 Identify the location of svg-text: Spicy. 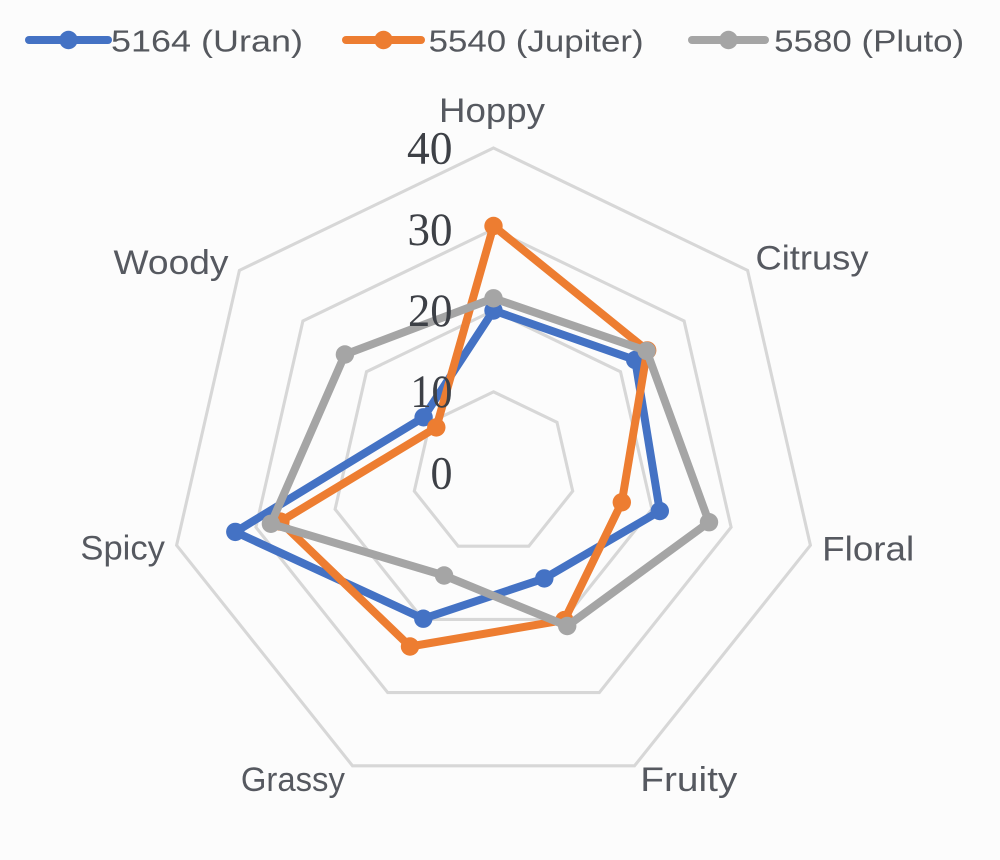
(122, 549).